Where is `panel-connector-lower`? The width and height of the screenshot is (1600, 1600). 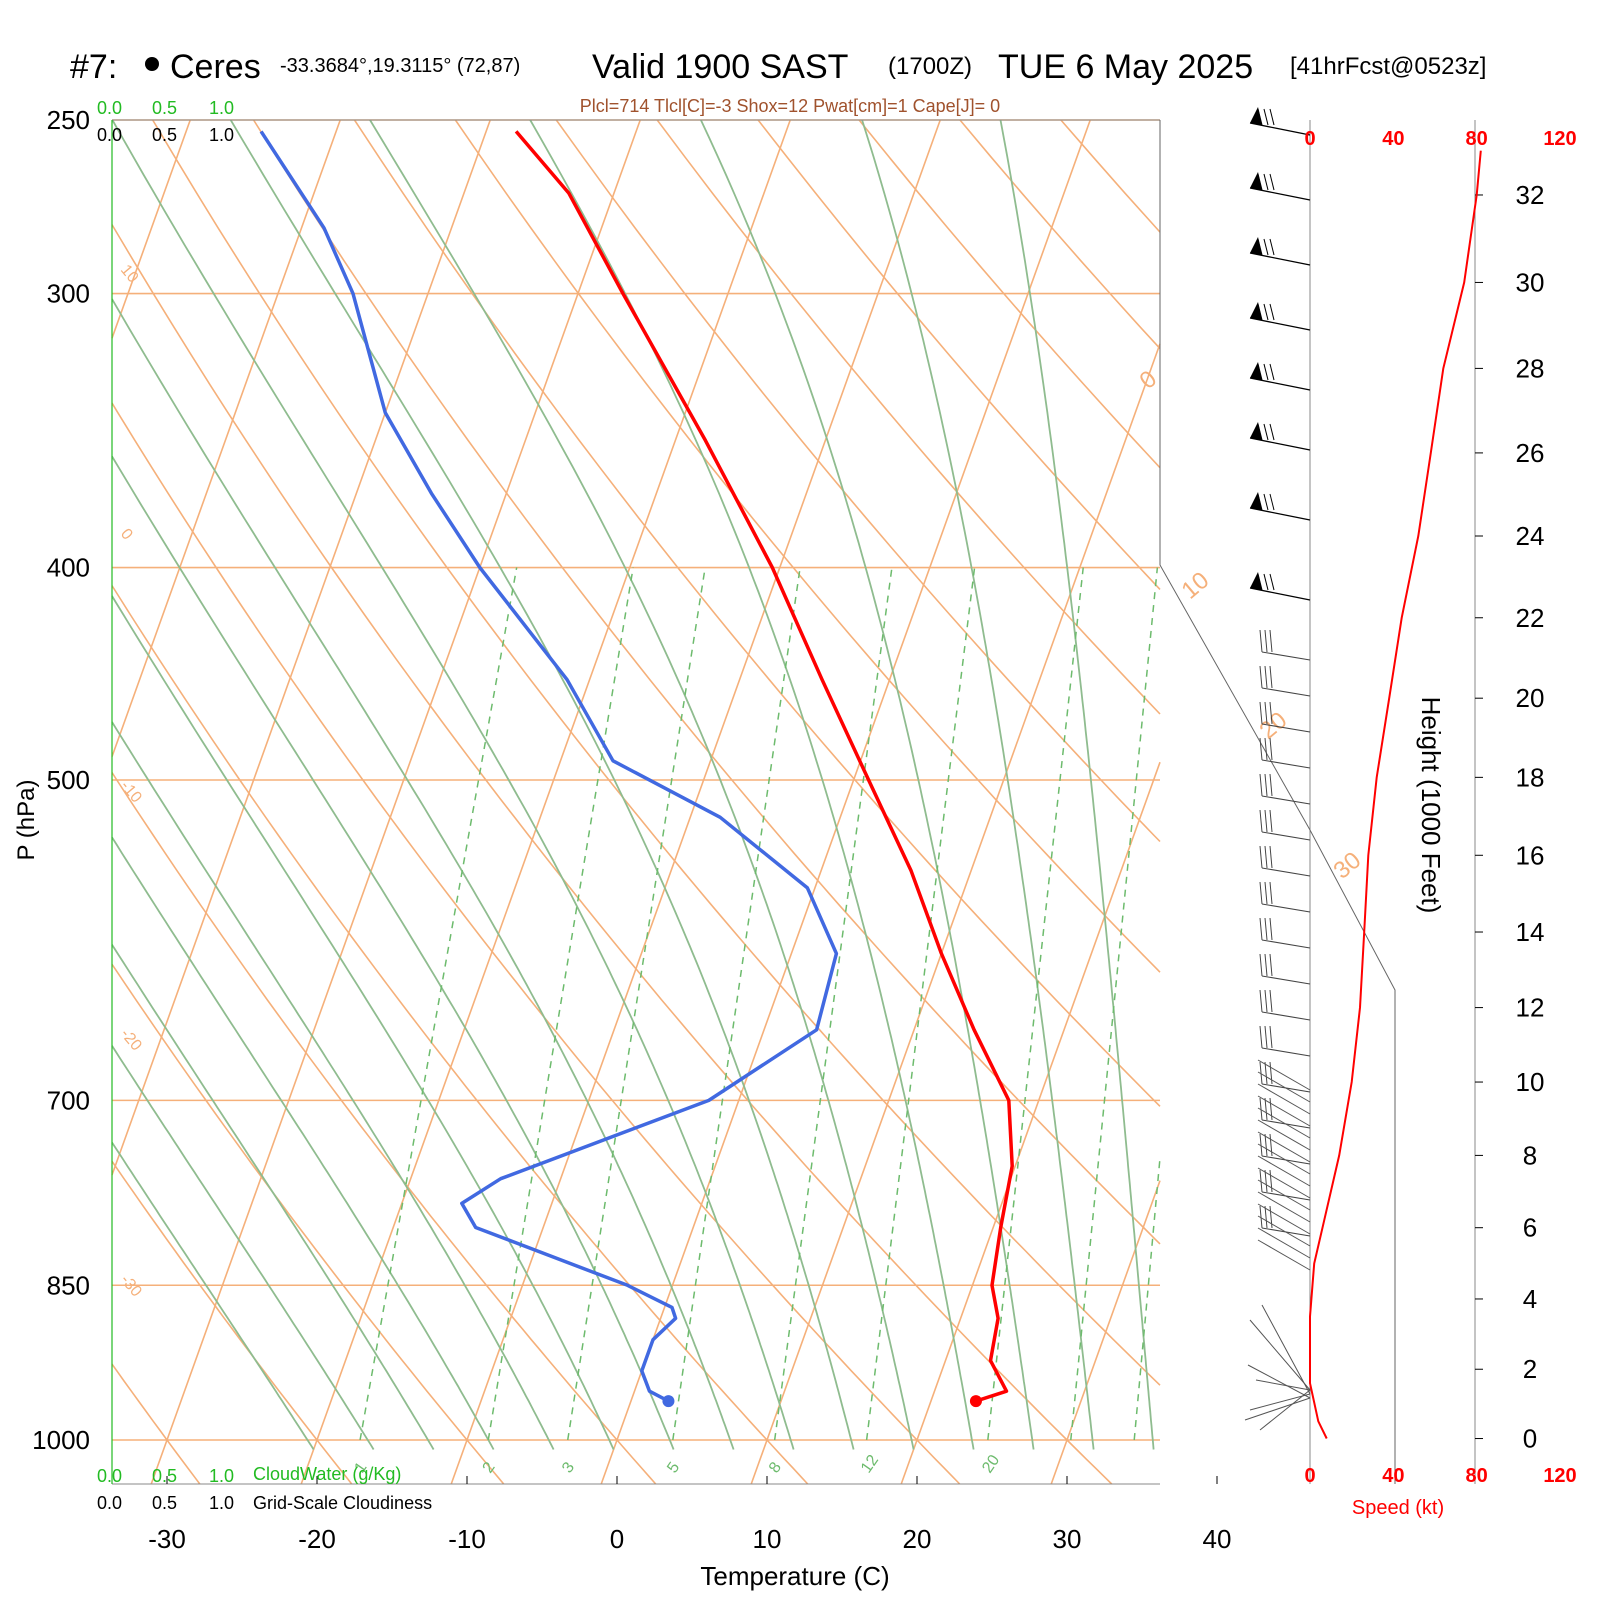
panel-connector-lower is located at coordinates (1352, 1156).